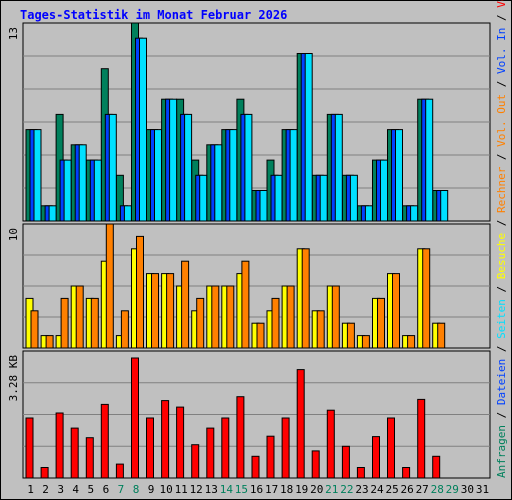 The image size is (512, 500). I want to click on x-tick-label: 3, so click(60, 489).